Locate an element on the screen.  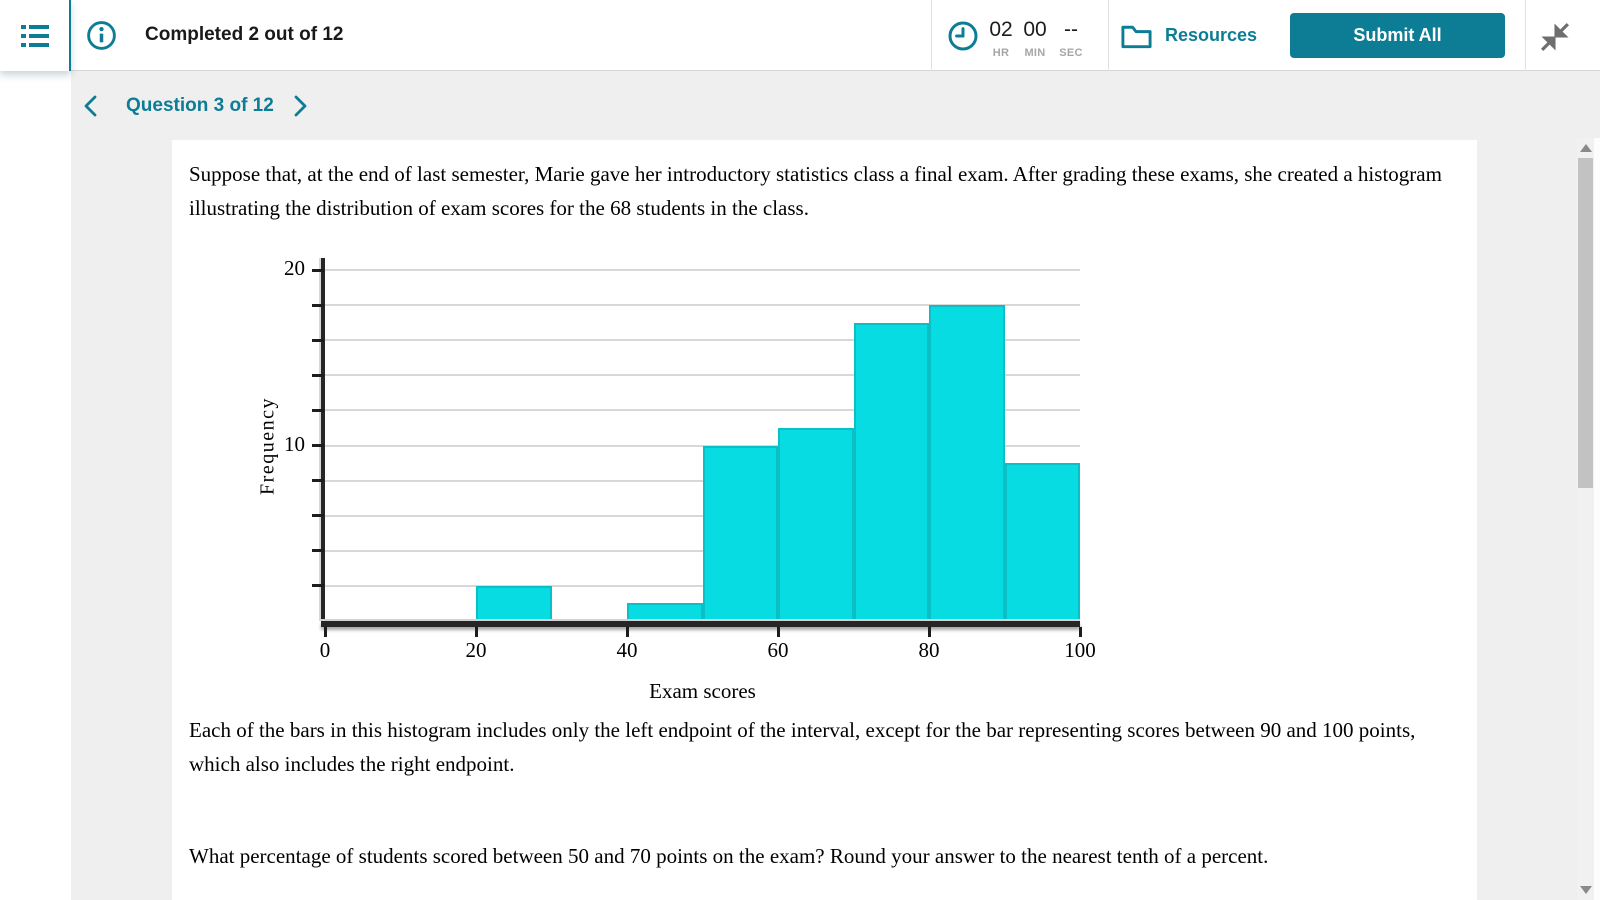
info-button is located at coordinates (101, 35).